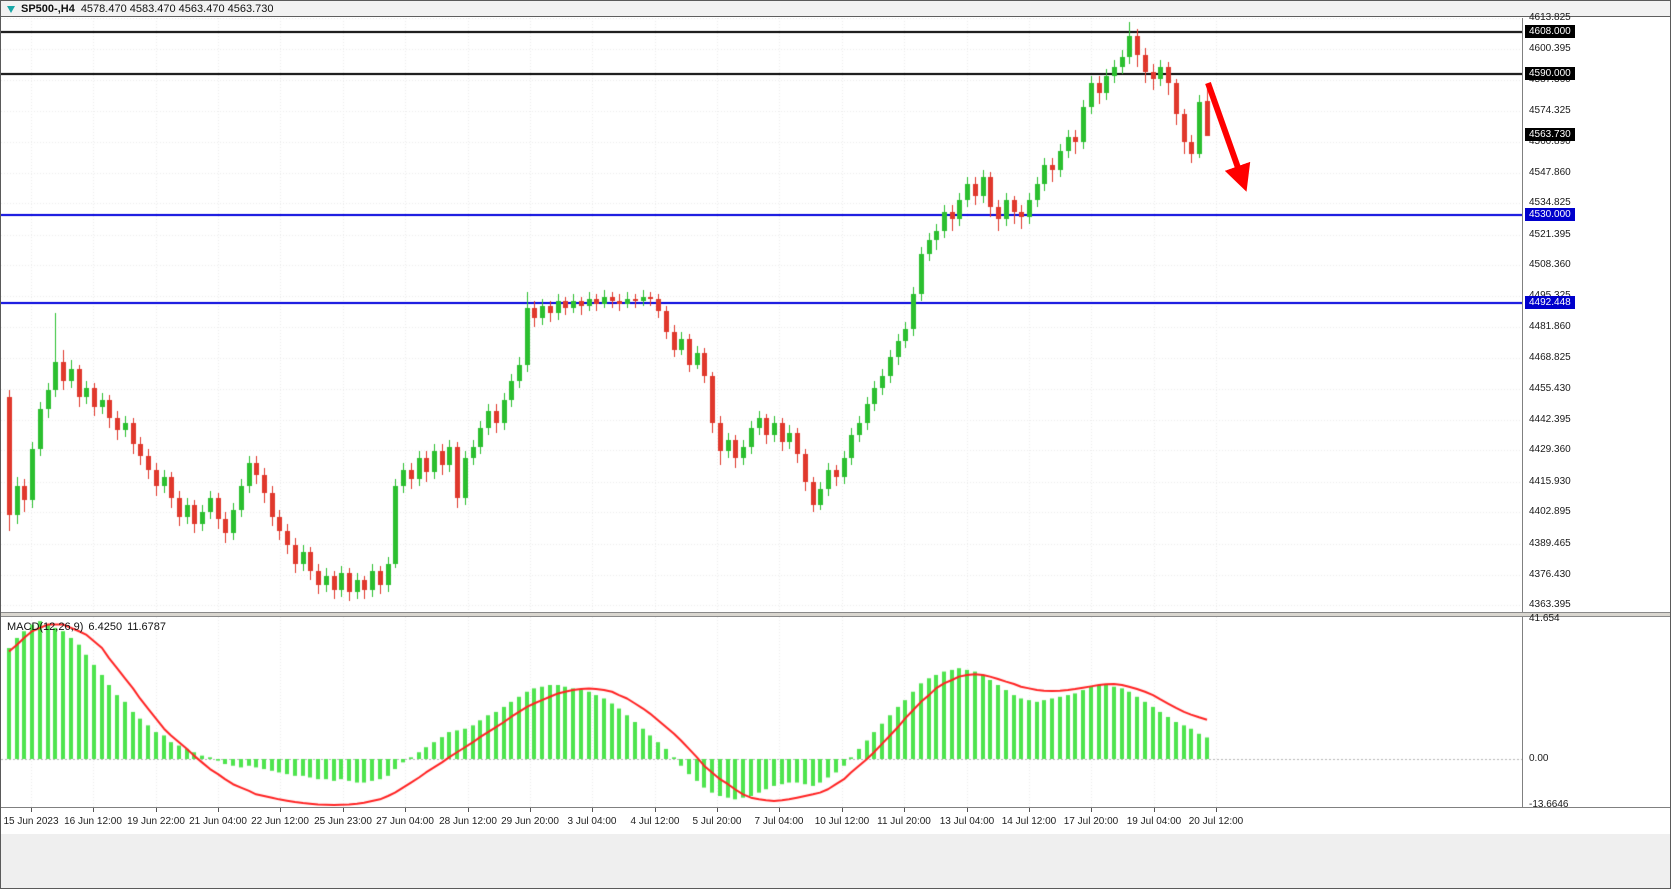 The image size is (1671, 889). I want to click on price-badge-4530.000: 4530.000, so click(1550, 214).